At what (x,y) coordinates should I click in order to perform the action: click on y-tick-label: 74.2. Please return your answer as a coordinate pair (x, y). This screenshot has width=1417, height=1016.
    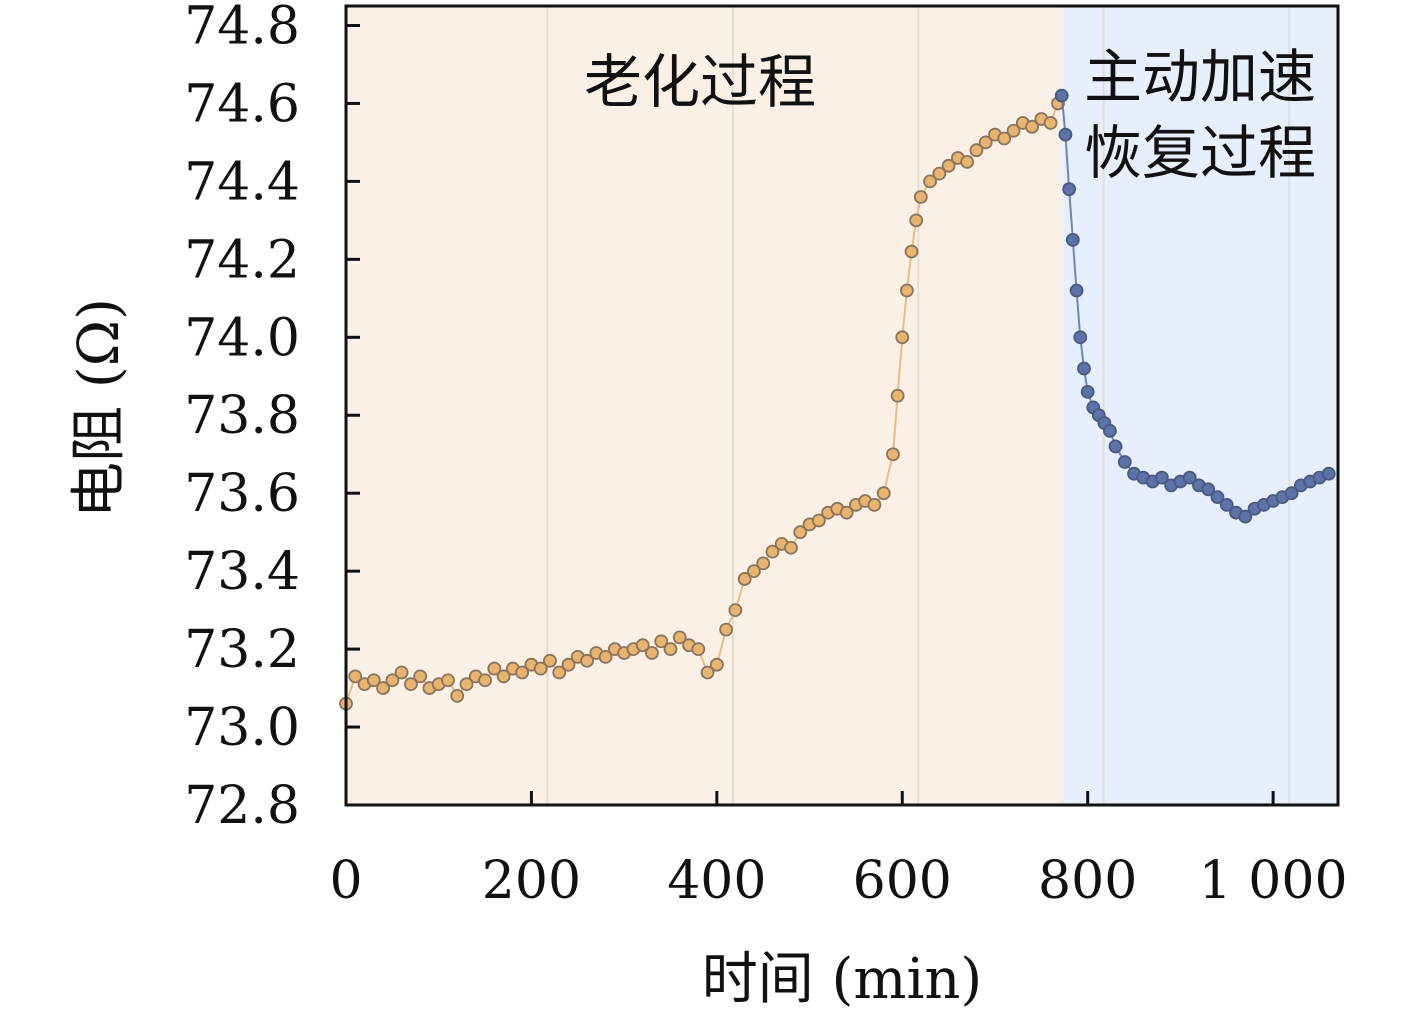
    Looking at the image, I should click on (242, 260).